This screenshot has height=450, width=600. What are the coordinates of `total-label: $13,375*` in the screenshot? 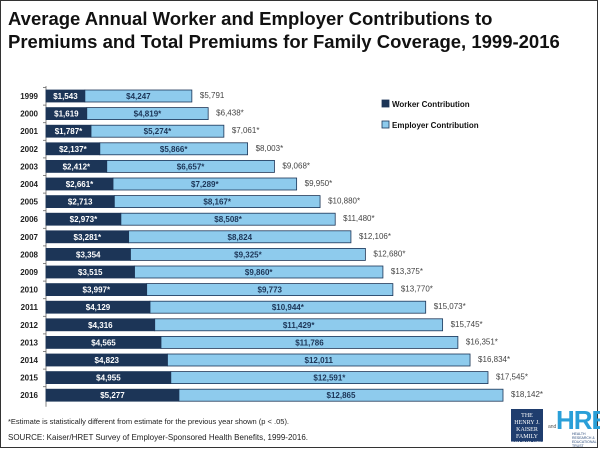 It's located at (407, 271).